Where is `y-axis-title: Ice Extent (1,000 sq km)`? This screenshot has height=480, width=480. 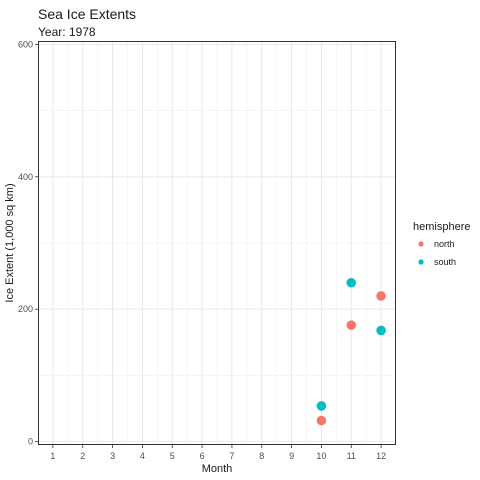 y-axis-title: Ice Extent (1,000 sq km) is located at coordinates (10, 242).